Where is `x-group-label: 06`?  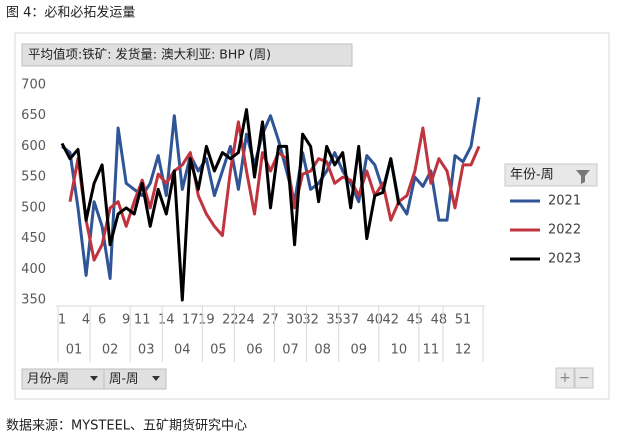 x-group-label: 06 is located at coordinates (254, 350).